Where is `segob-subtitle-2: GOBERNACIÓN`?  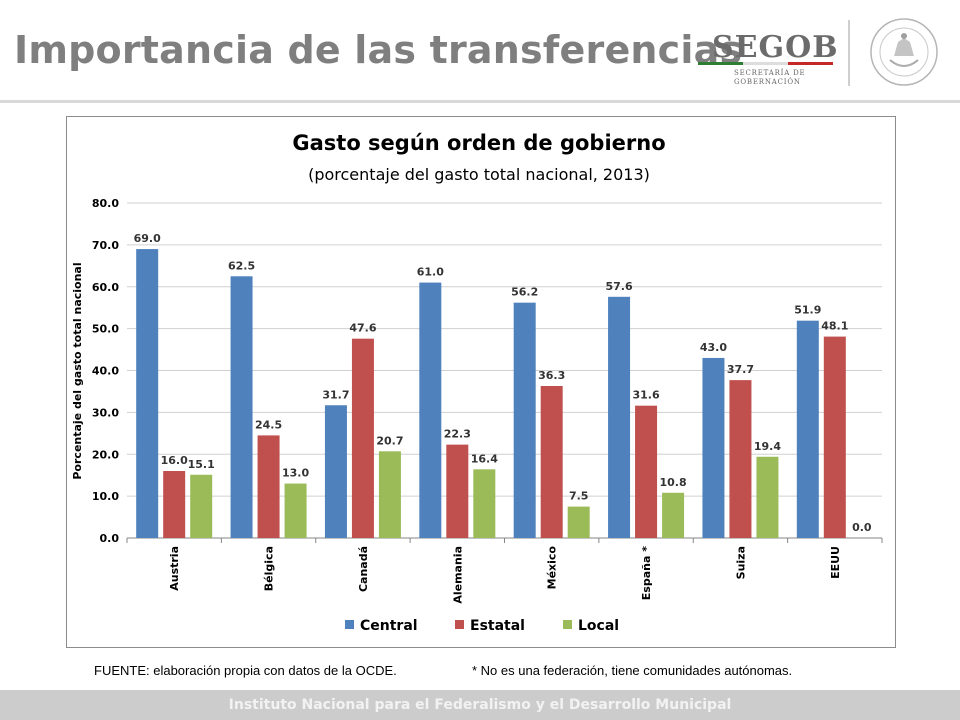 segob-subtitle-2: GOBERNACIÓN is located at coordinates (767, 82).